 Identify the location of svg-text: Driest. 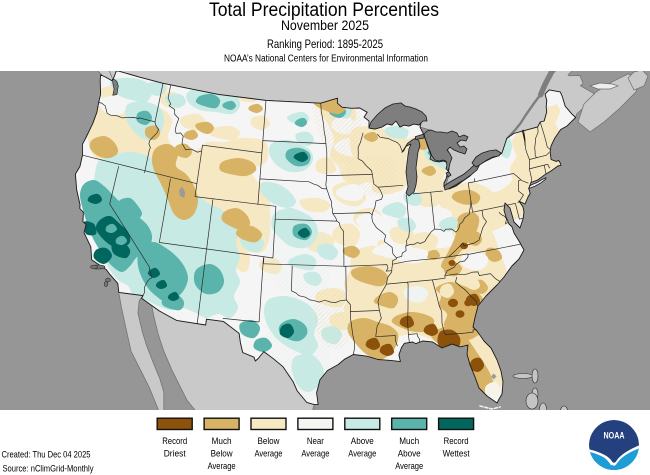
(175, 454).